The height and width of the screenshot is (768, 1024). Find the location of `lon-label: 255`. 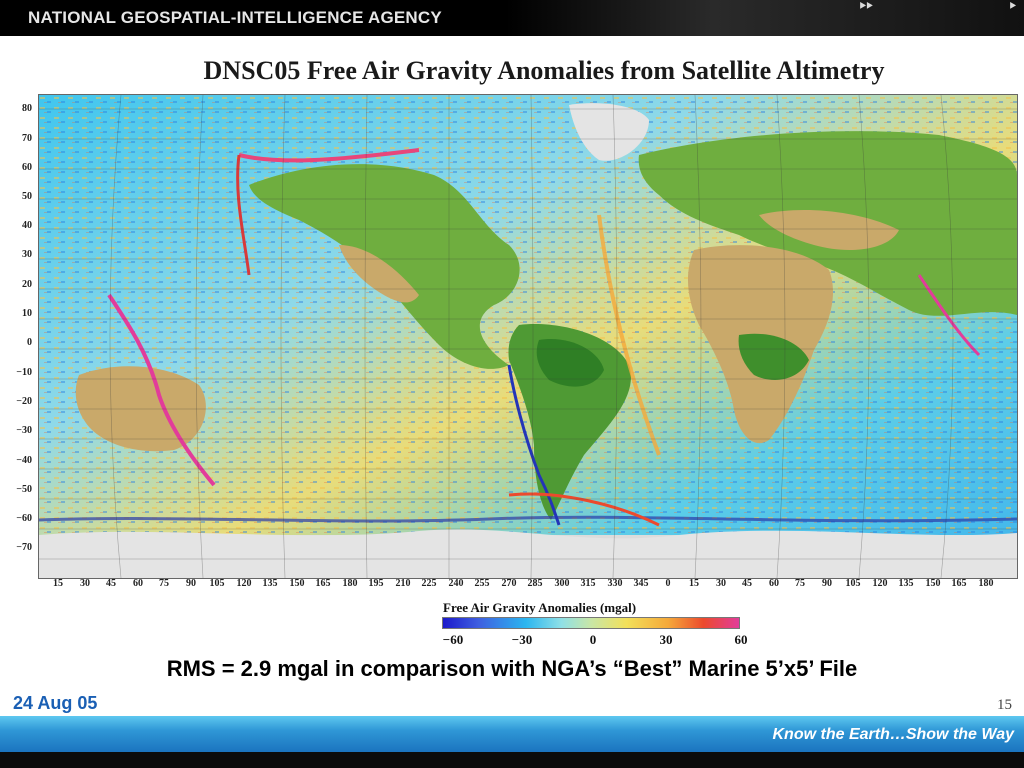

lon-label: 255 is located at coordinates (482, 583).